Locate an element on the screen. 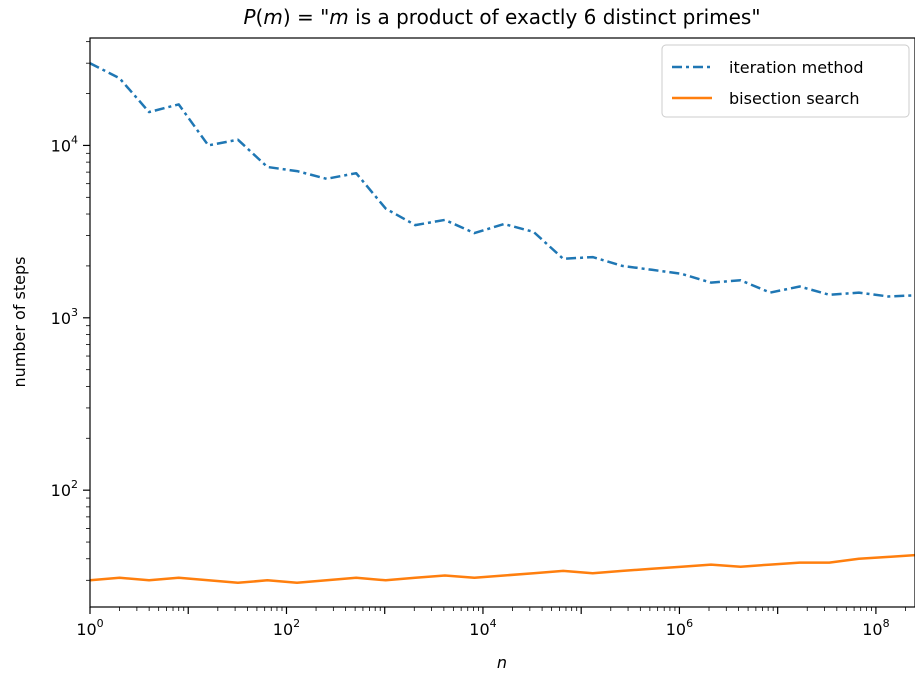  legend-box is located at coordinates (785, 81).